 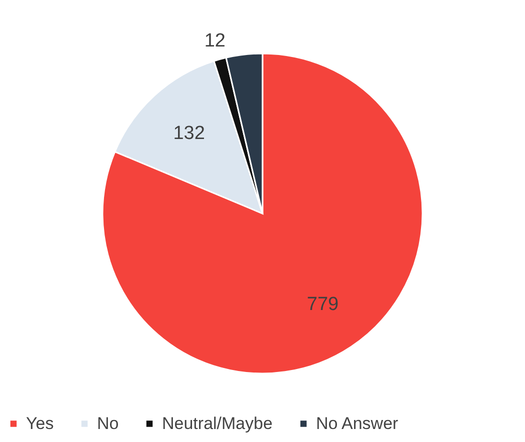 I want to click on data-label: 779, so click(x=322, y=305).